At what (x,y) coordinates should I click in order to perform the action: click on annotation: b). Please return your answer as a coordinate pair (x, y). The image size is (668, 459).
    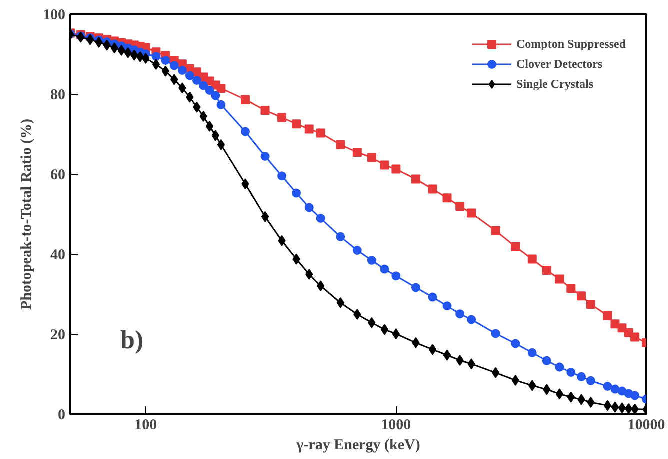
    Looking at the image, I should click on (132, 340).